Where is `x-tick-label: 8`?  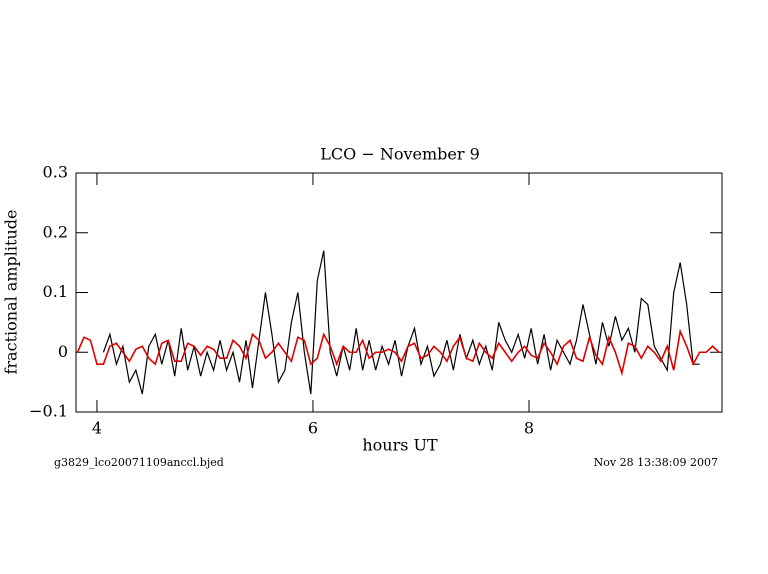
x-tick-label: 8 is located at coordinates (529, 428).